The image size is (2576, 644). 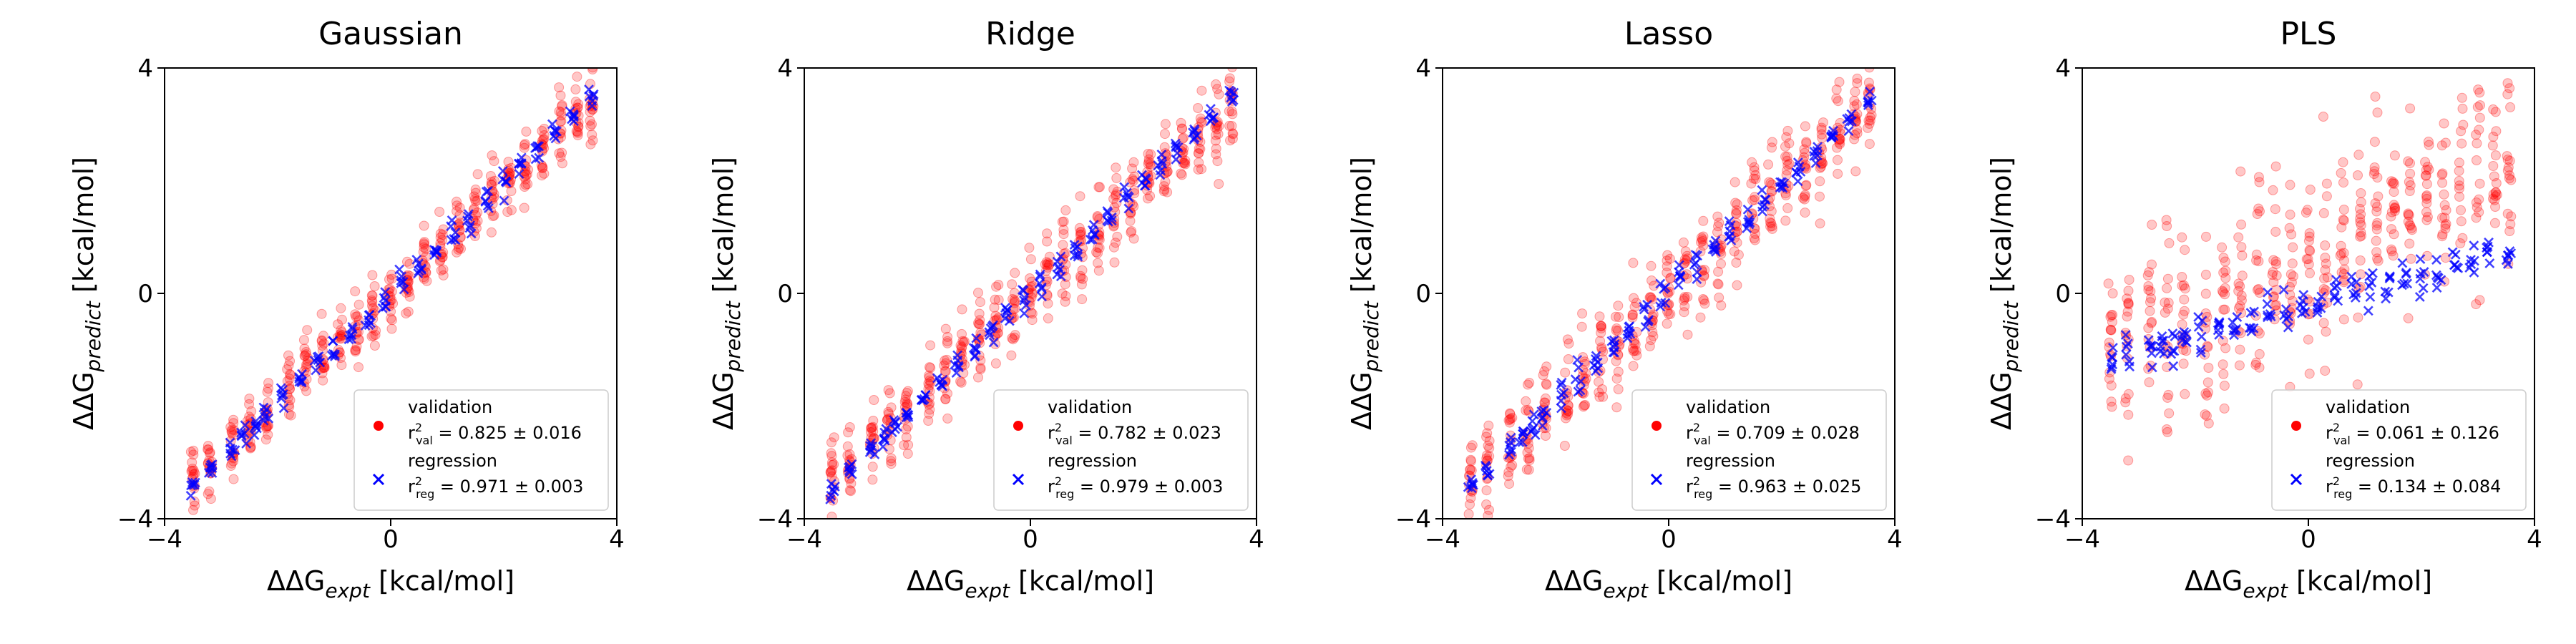 I want to click on plot-area, so click(x=1670, y=293).